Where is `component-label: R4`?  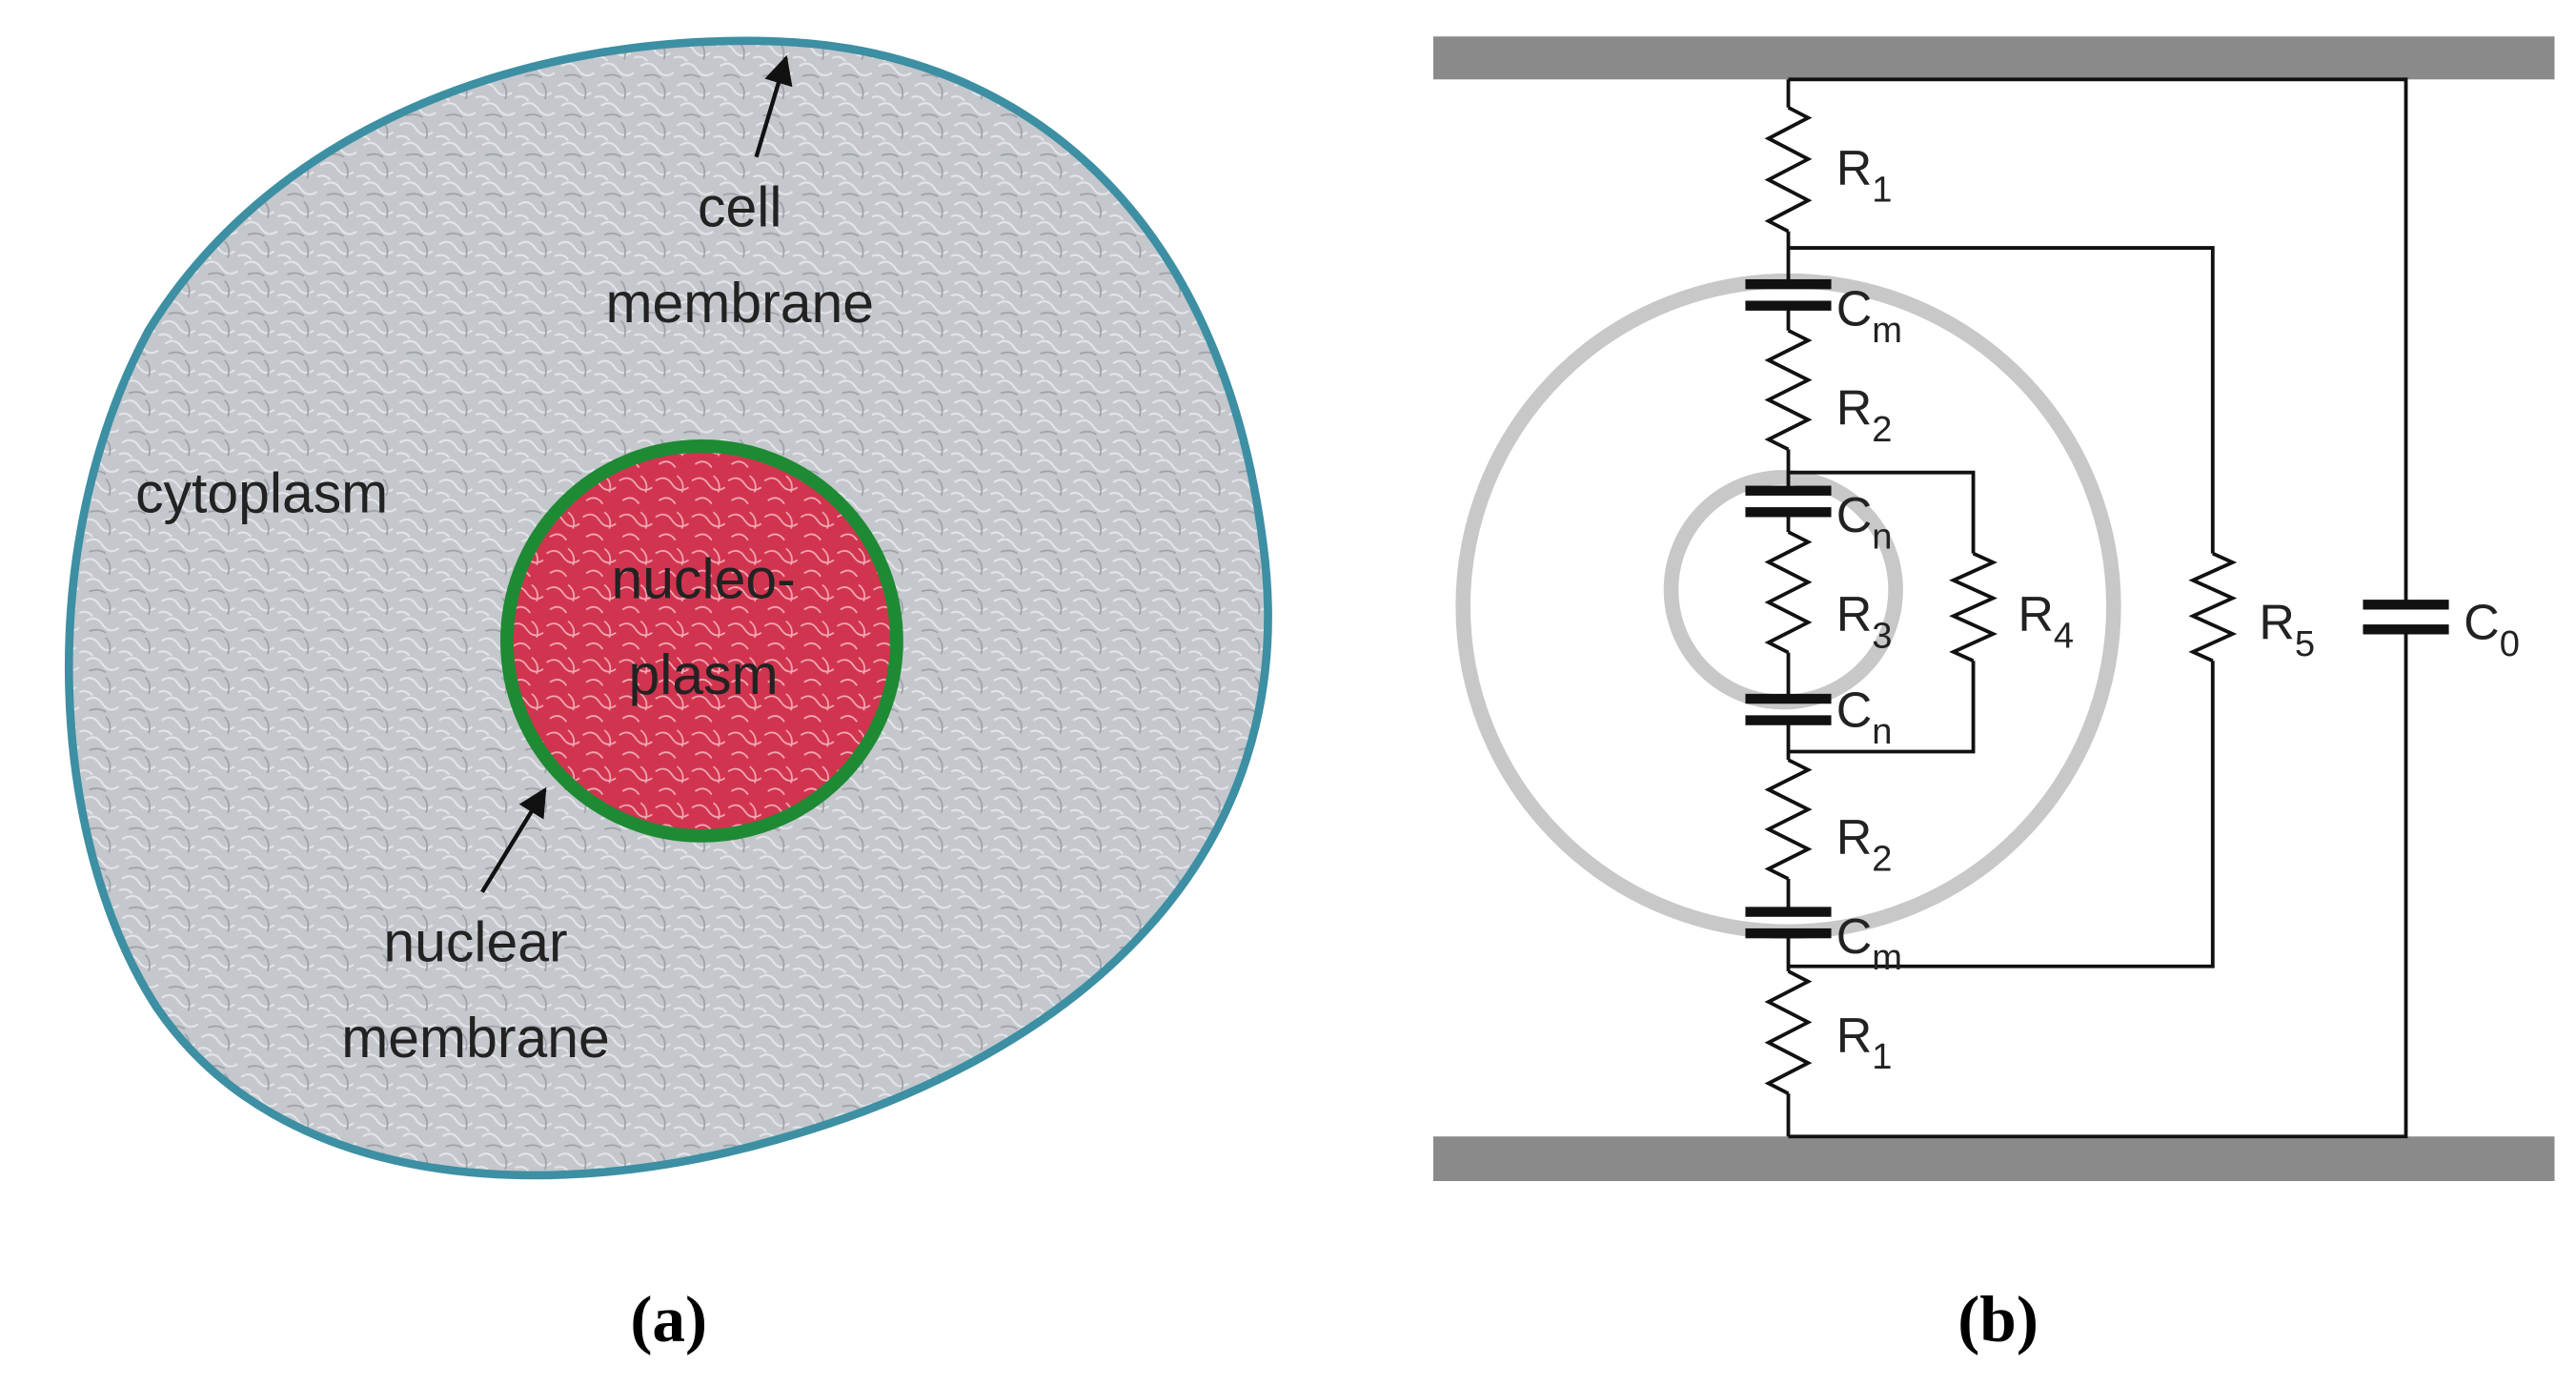 component-label: R4 is located at coordinates (2046, 621).